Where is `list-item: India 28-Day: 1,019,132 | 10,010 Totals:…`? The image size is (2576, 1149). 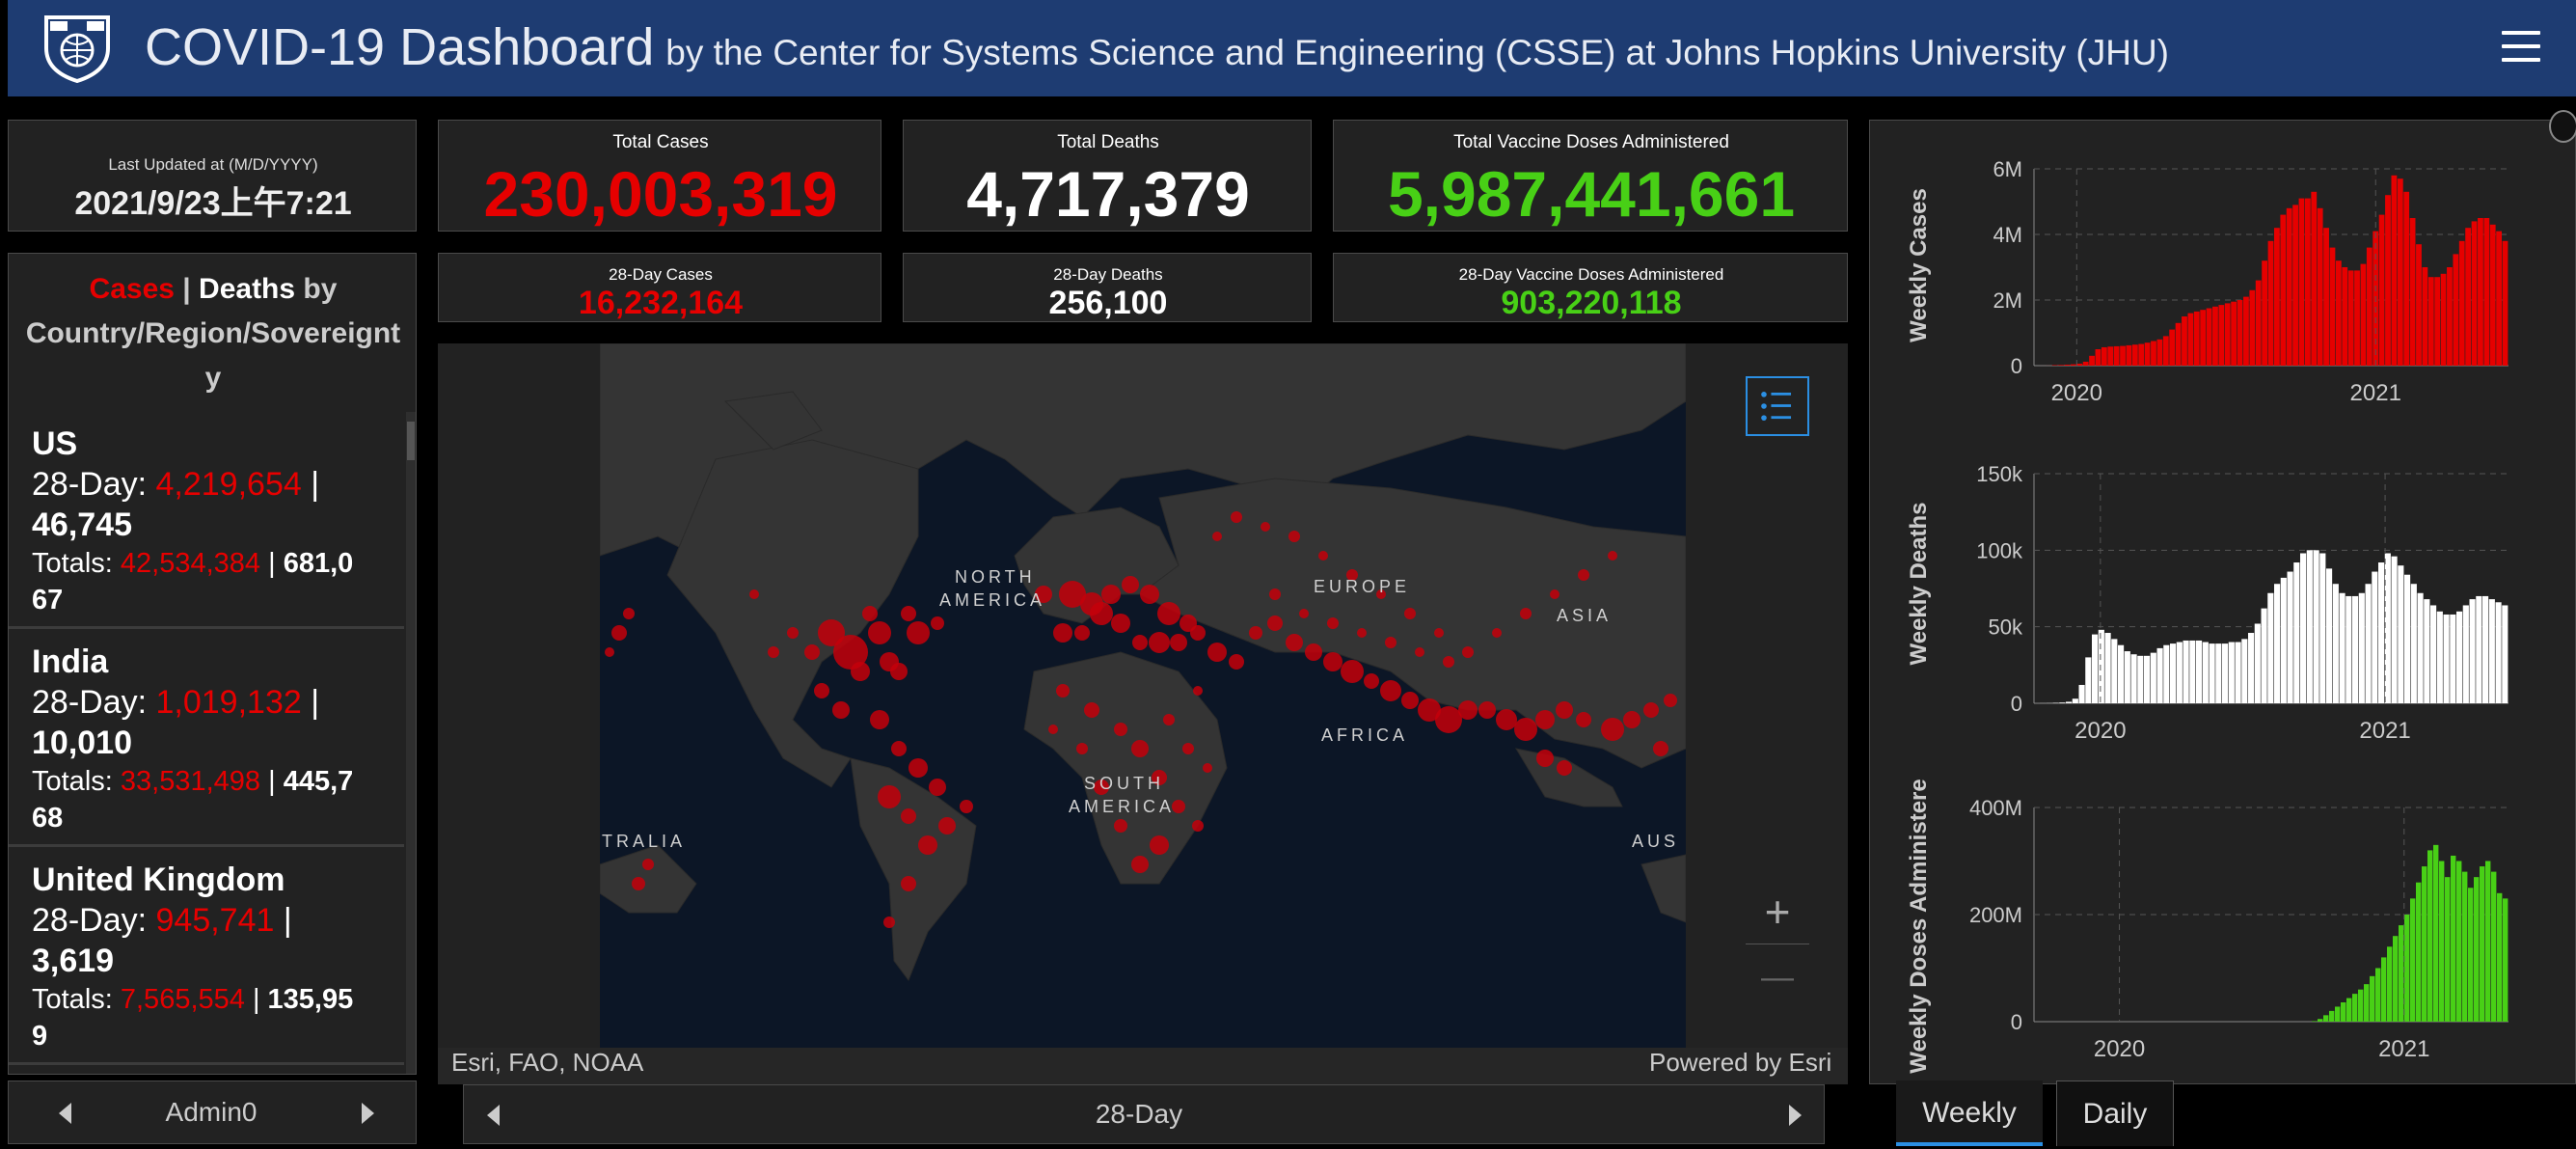 list-item: India 28-Day: 1,019,132 | 10,010 Totals:… is located at coordinates (215, 739).